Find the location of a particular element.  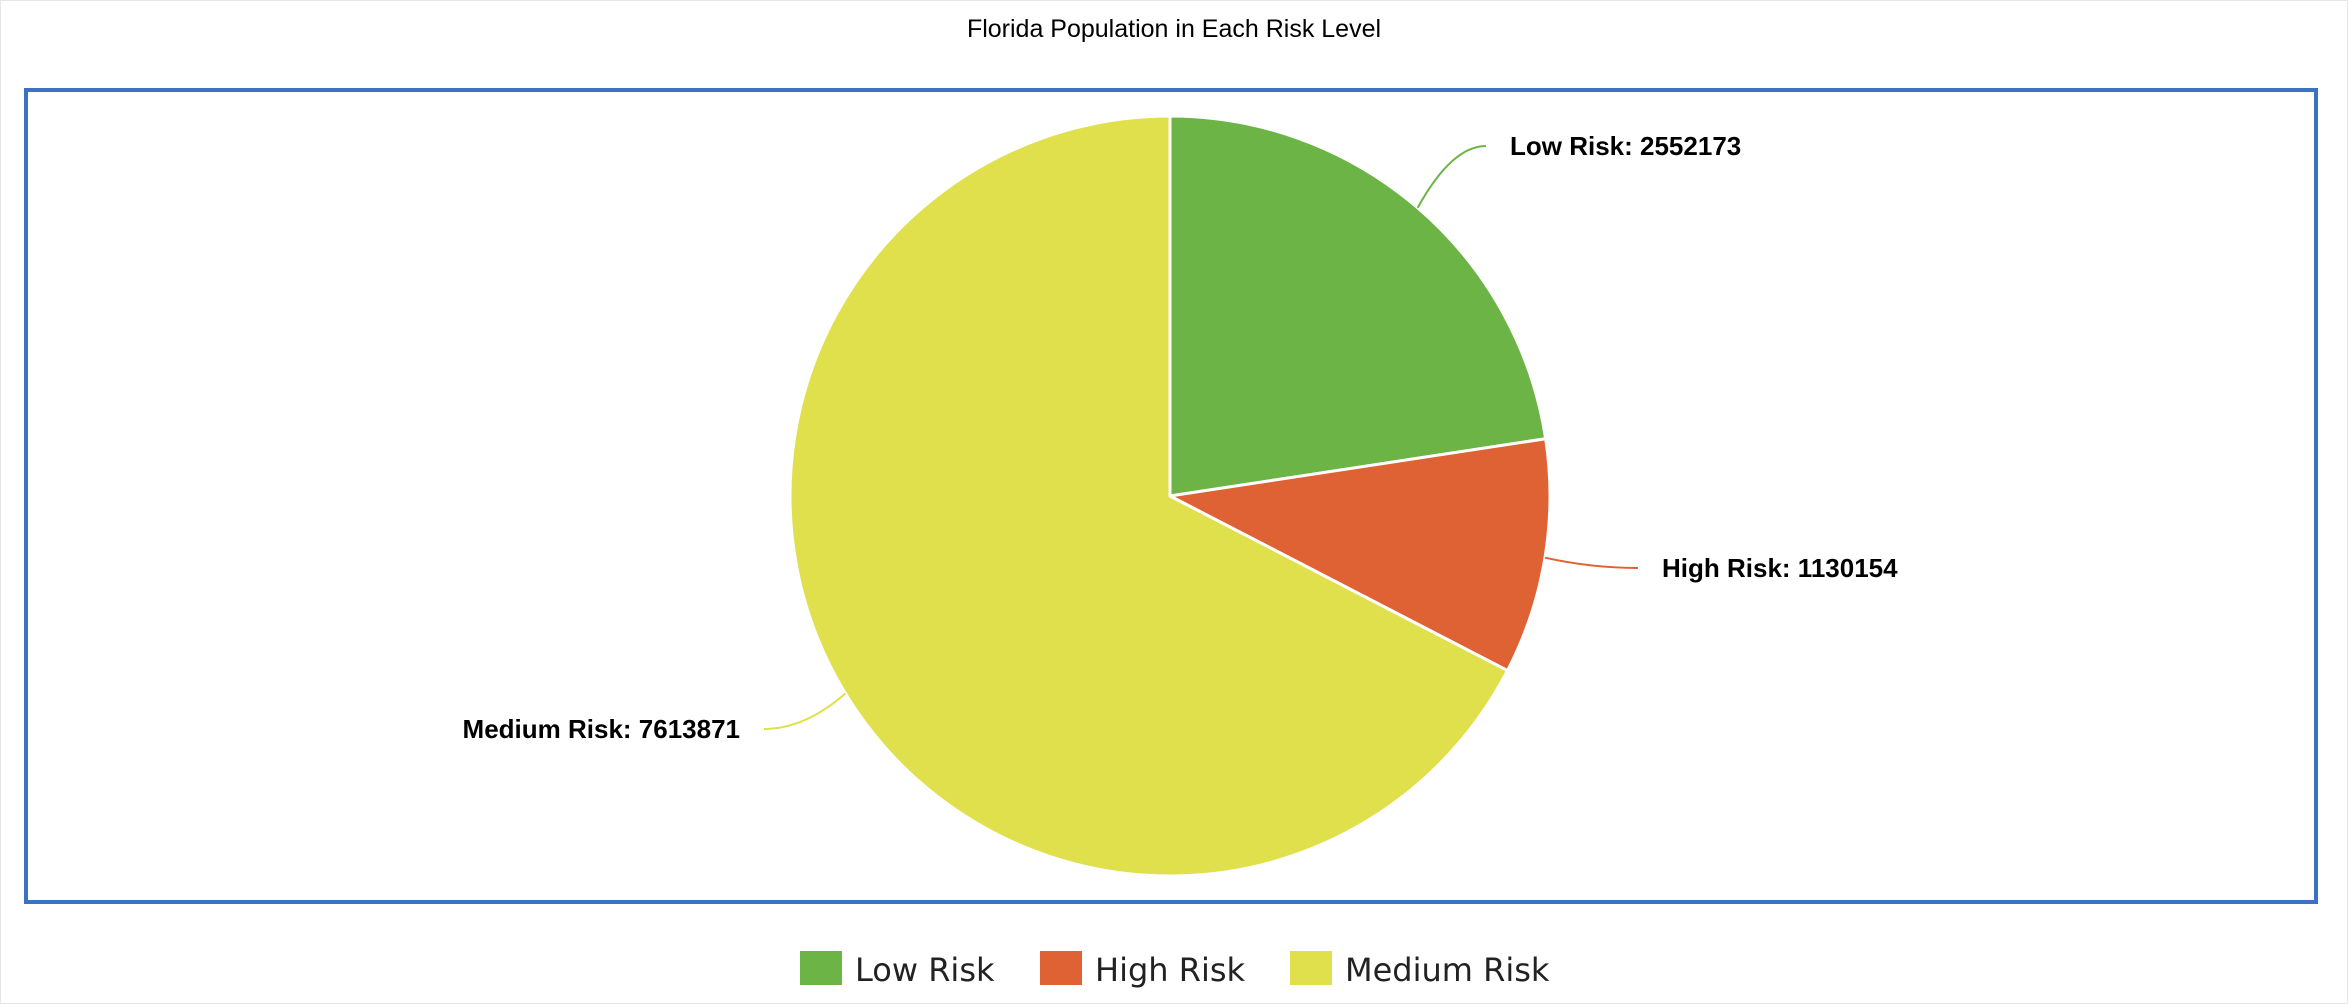

data-label: Medium Risk: 7613871 is located at coordinates (601, 729).